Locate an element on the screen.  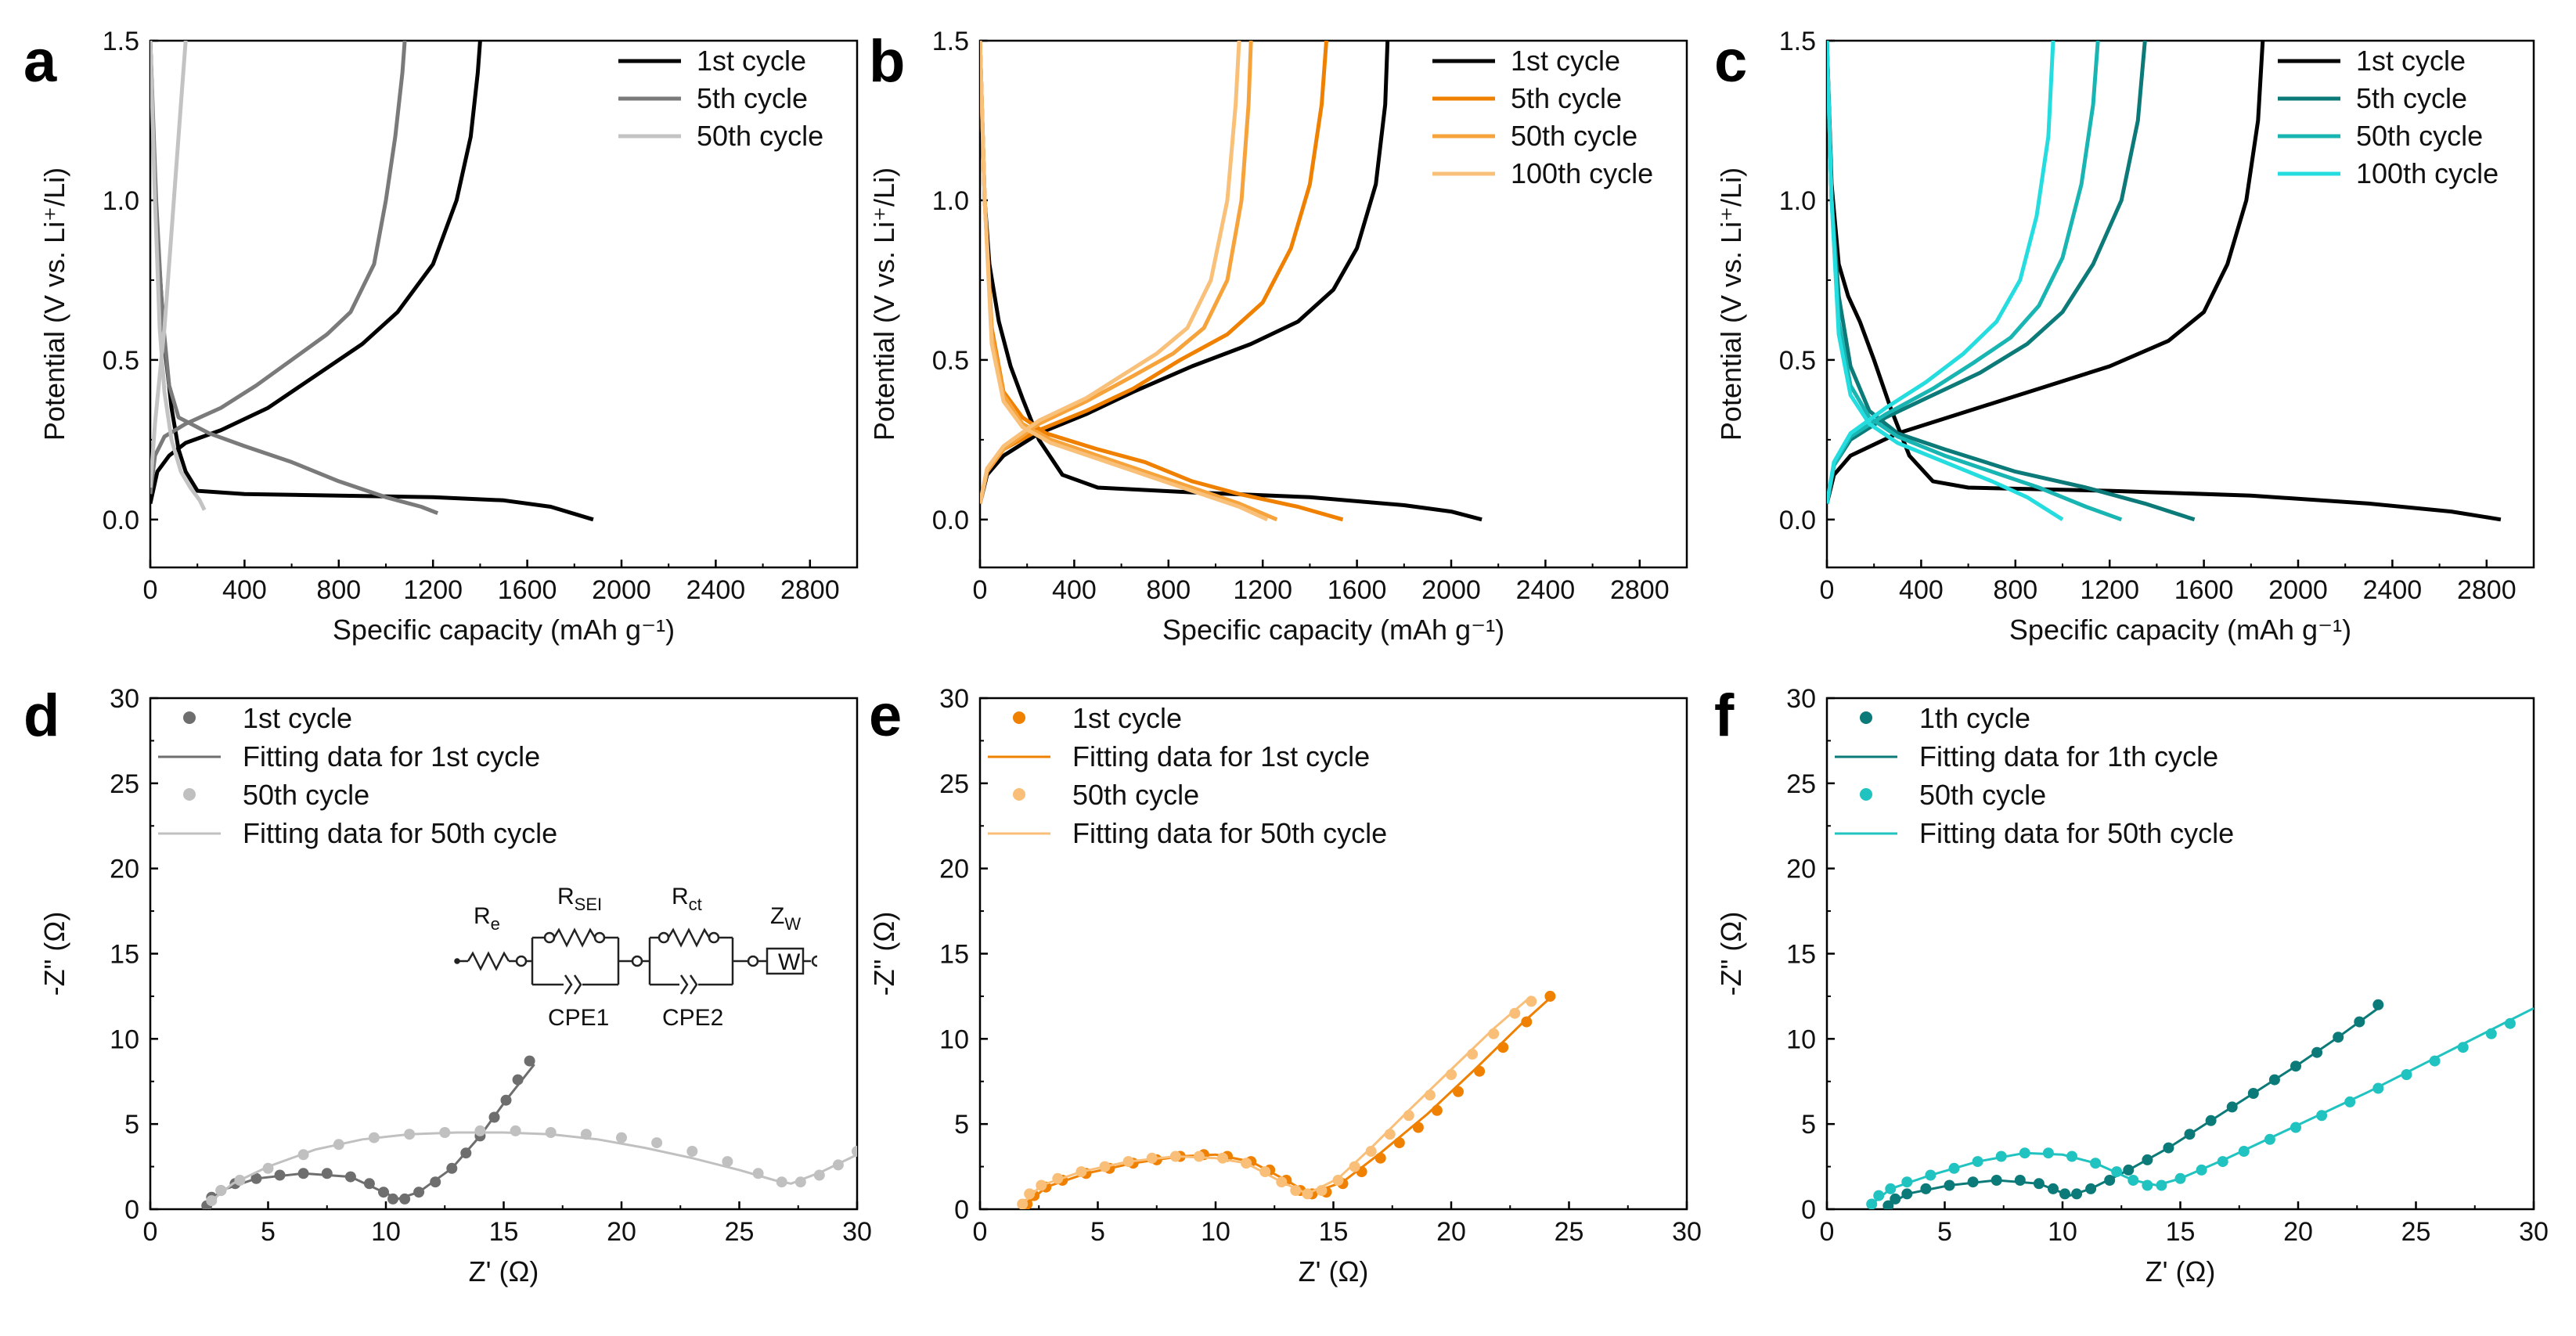
legend-label: Fitting data for 1st cycle is located at coordinates (391, 756).